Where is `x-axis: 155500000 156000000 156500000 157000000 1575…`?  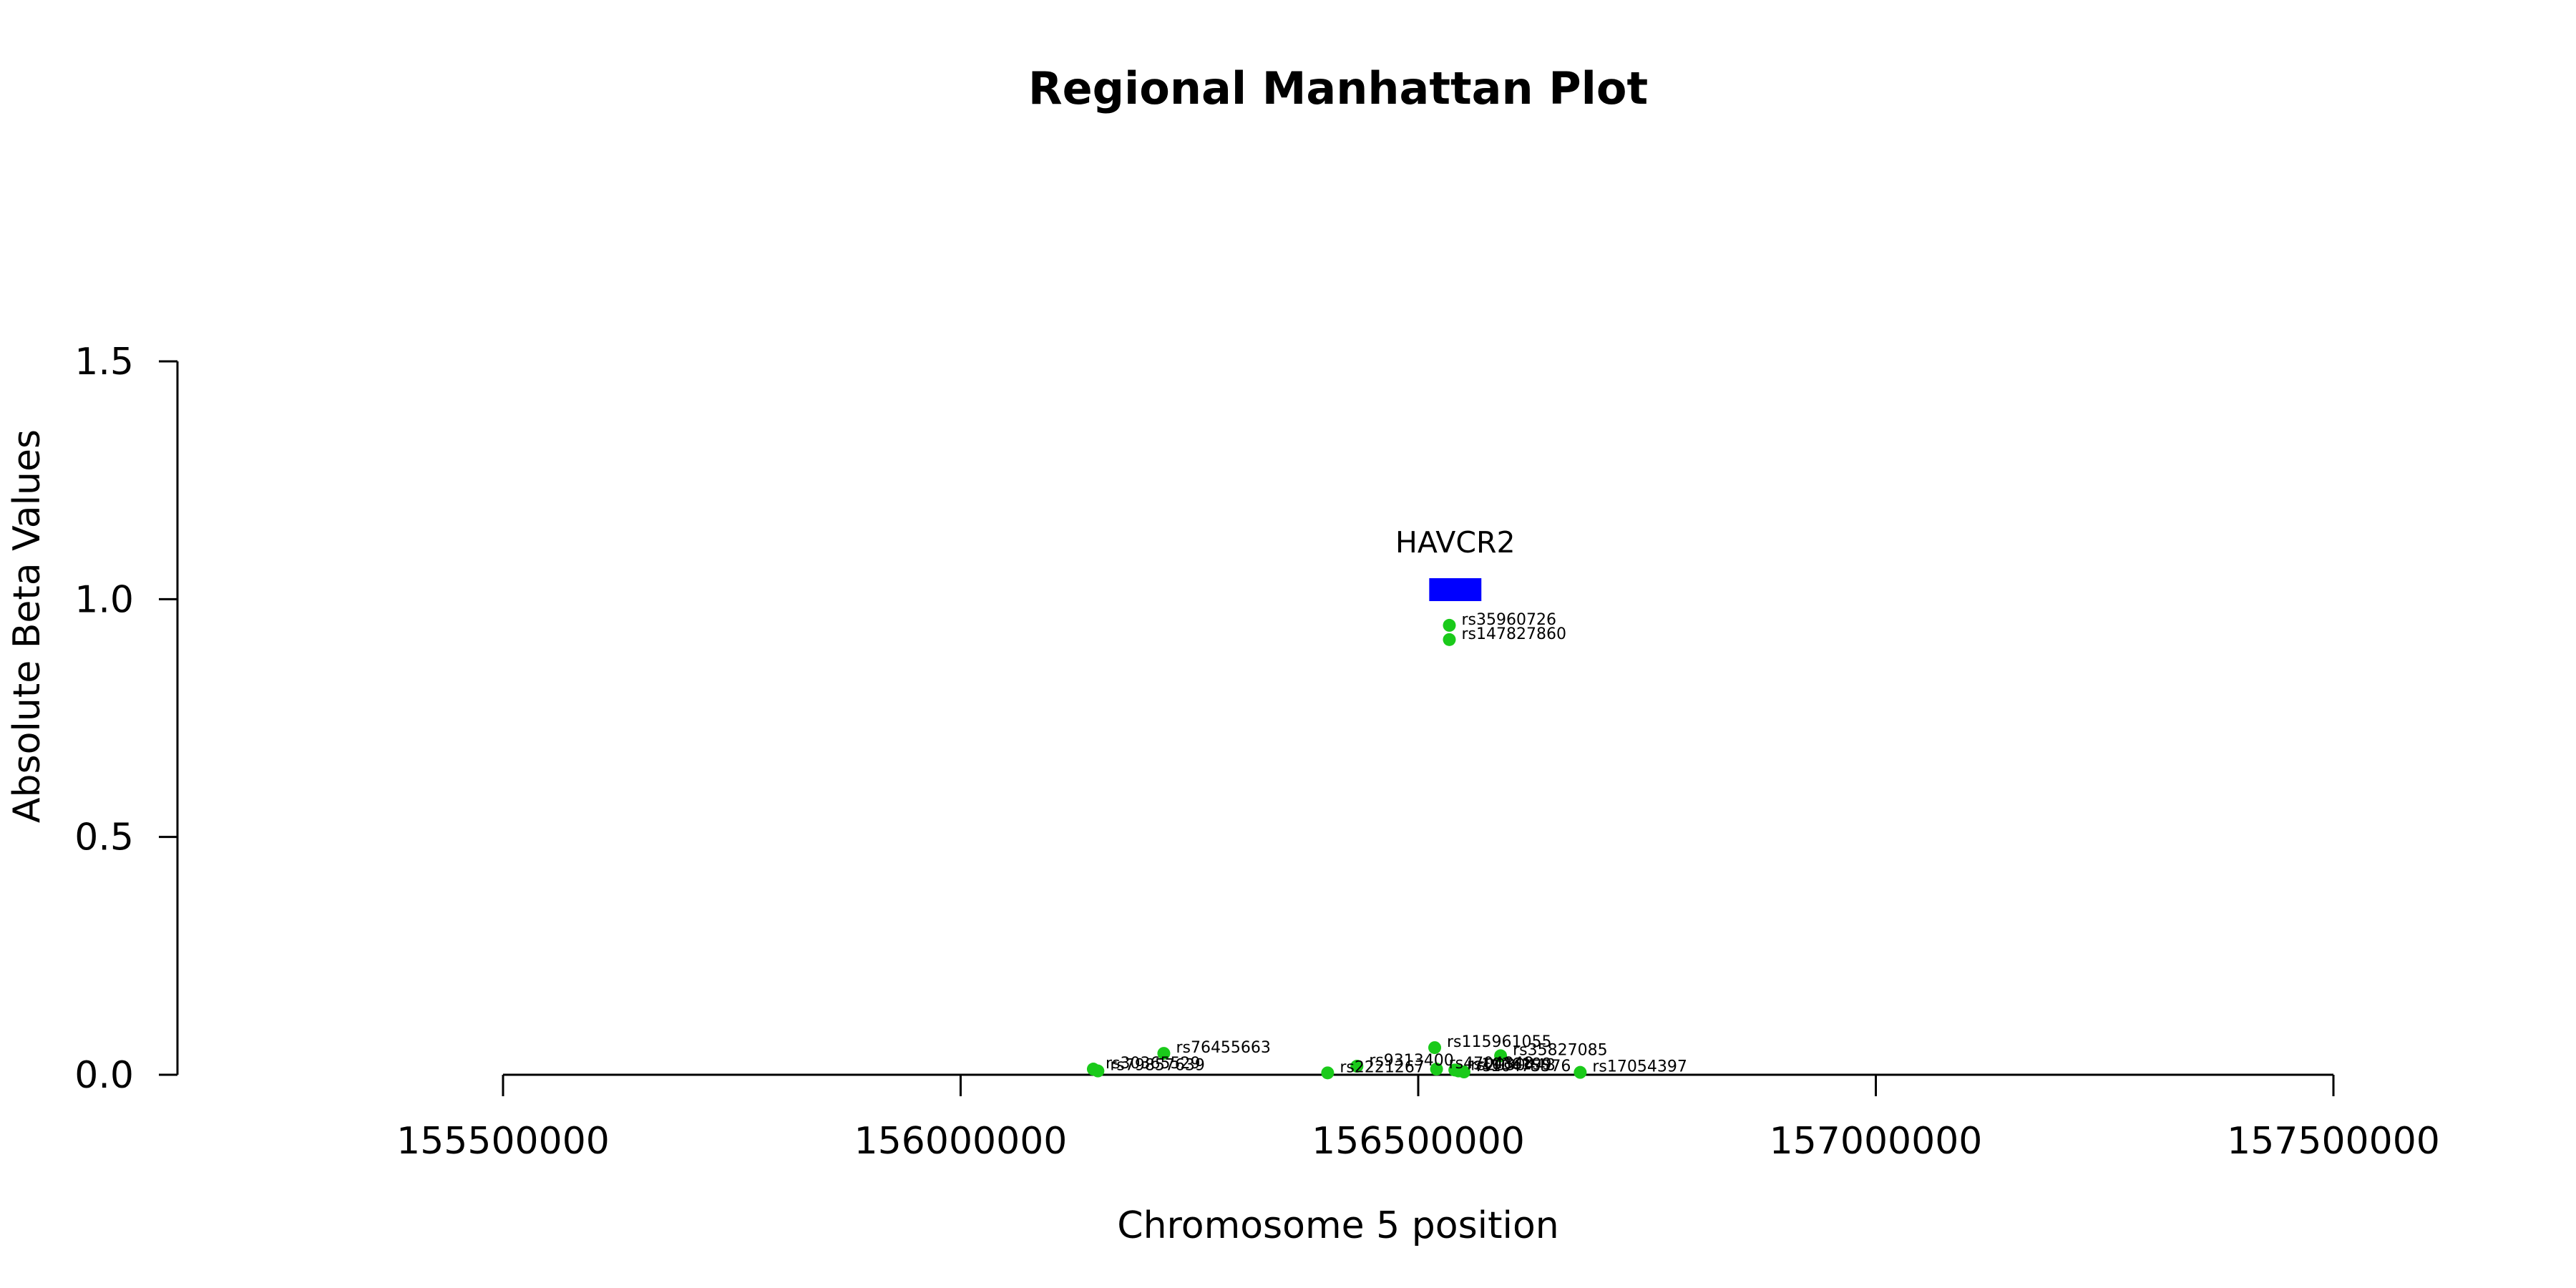 x-axis: 155500000 156000000 156500000 157000000 1575… is located at coordinates (1418, 1118).